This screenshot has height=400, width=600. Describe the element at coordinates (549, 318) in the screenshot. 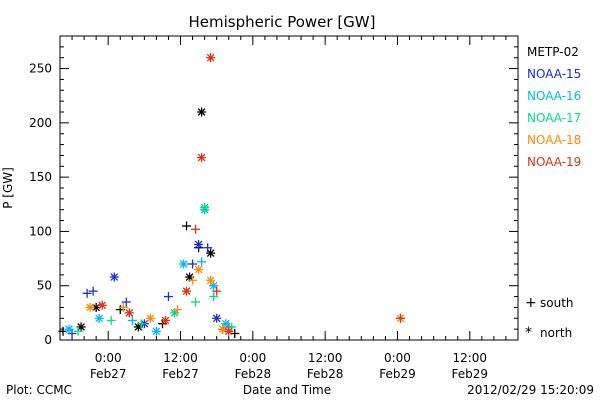

I see `hemisphere-legend: + south * north` at that location.